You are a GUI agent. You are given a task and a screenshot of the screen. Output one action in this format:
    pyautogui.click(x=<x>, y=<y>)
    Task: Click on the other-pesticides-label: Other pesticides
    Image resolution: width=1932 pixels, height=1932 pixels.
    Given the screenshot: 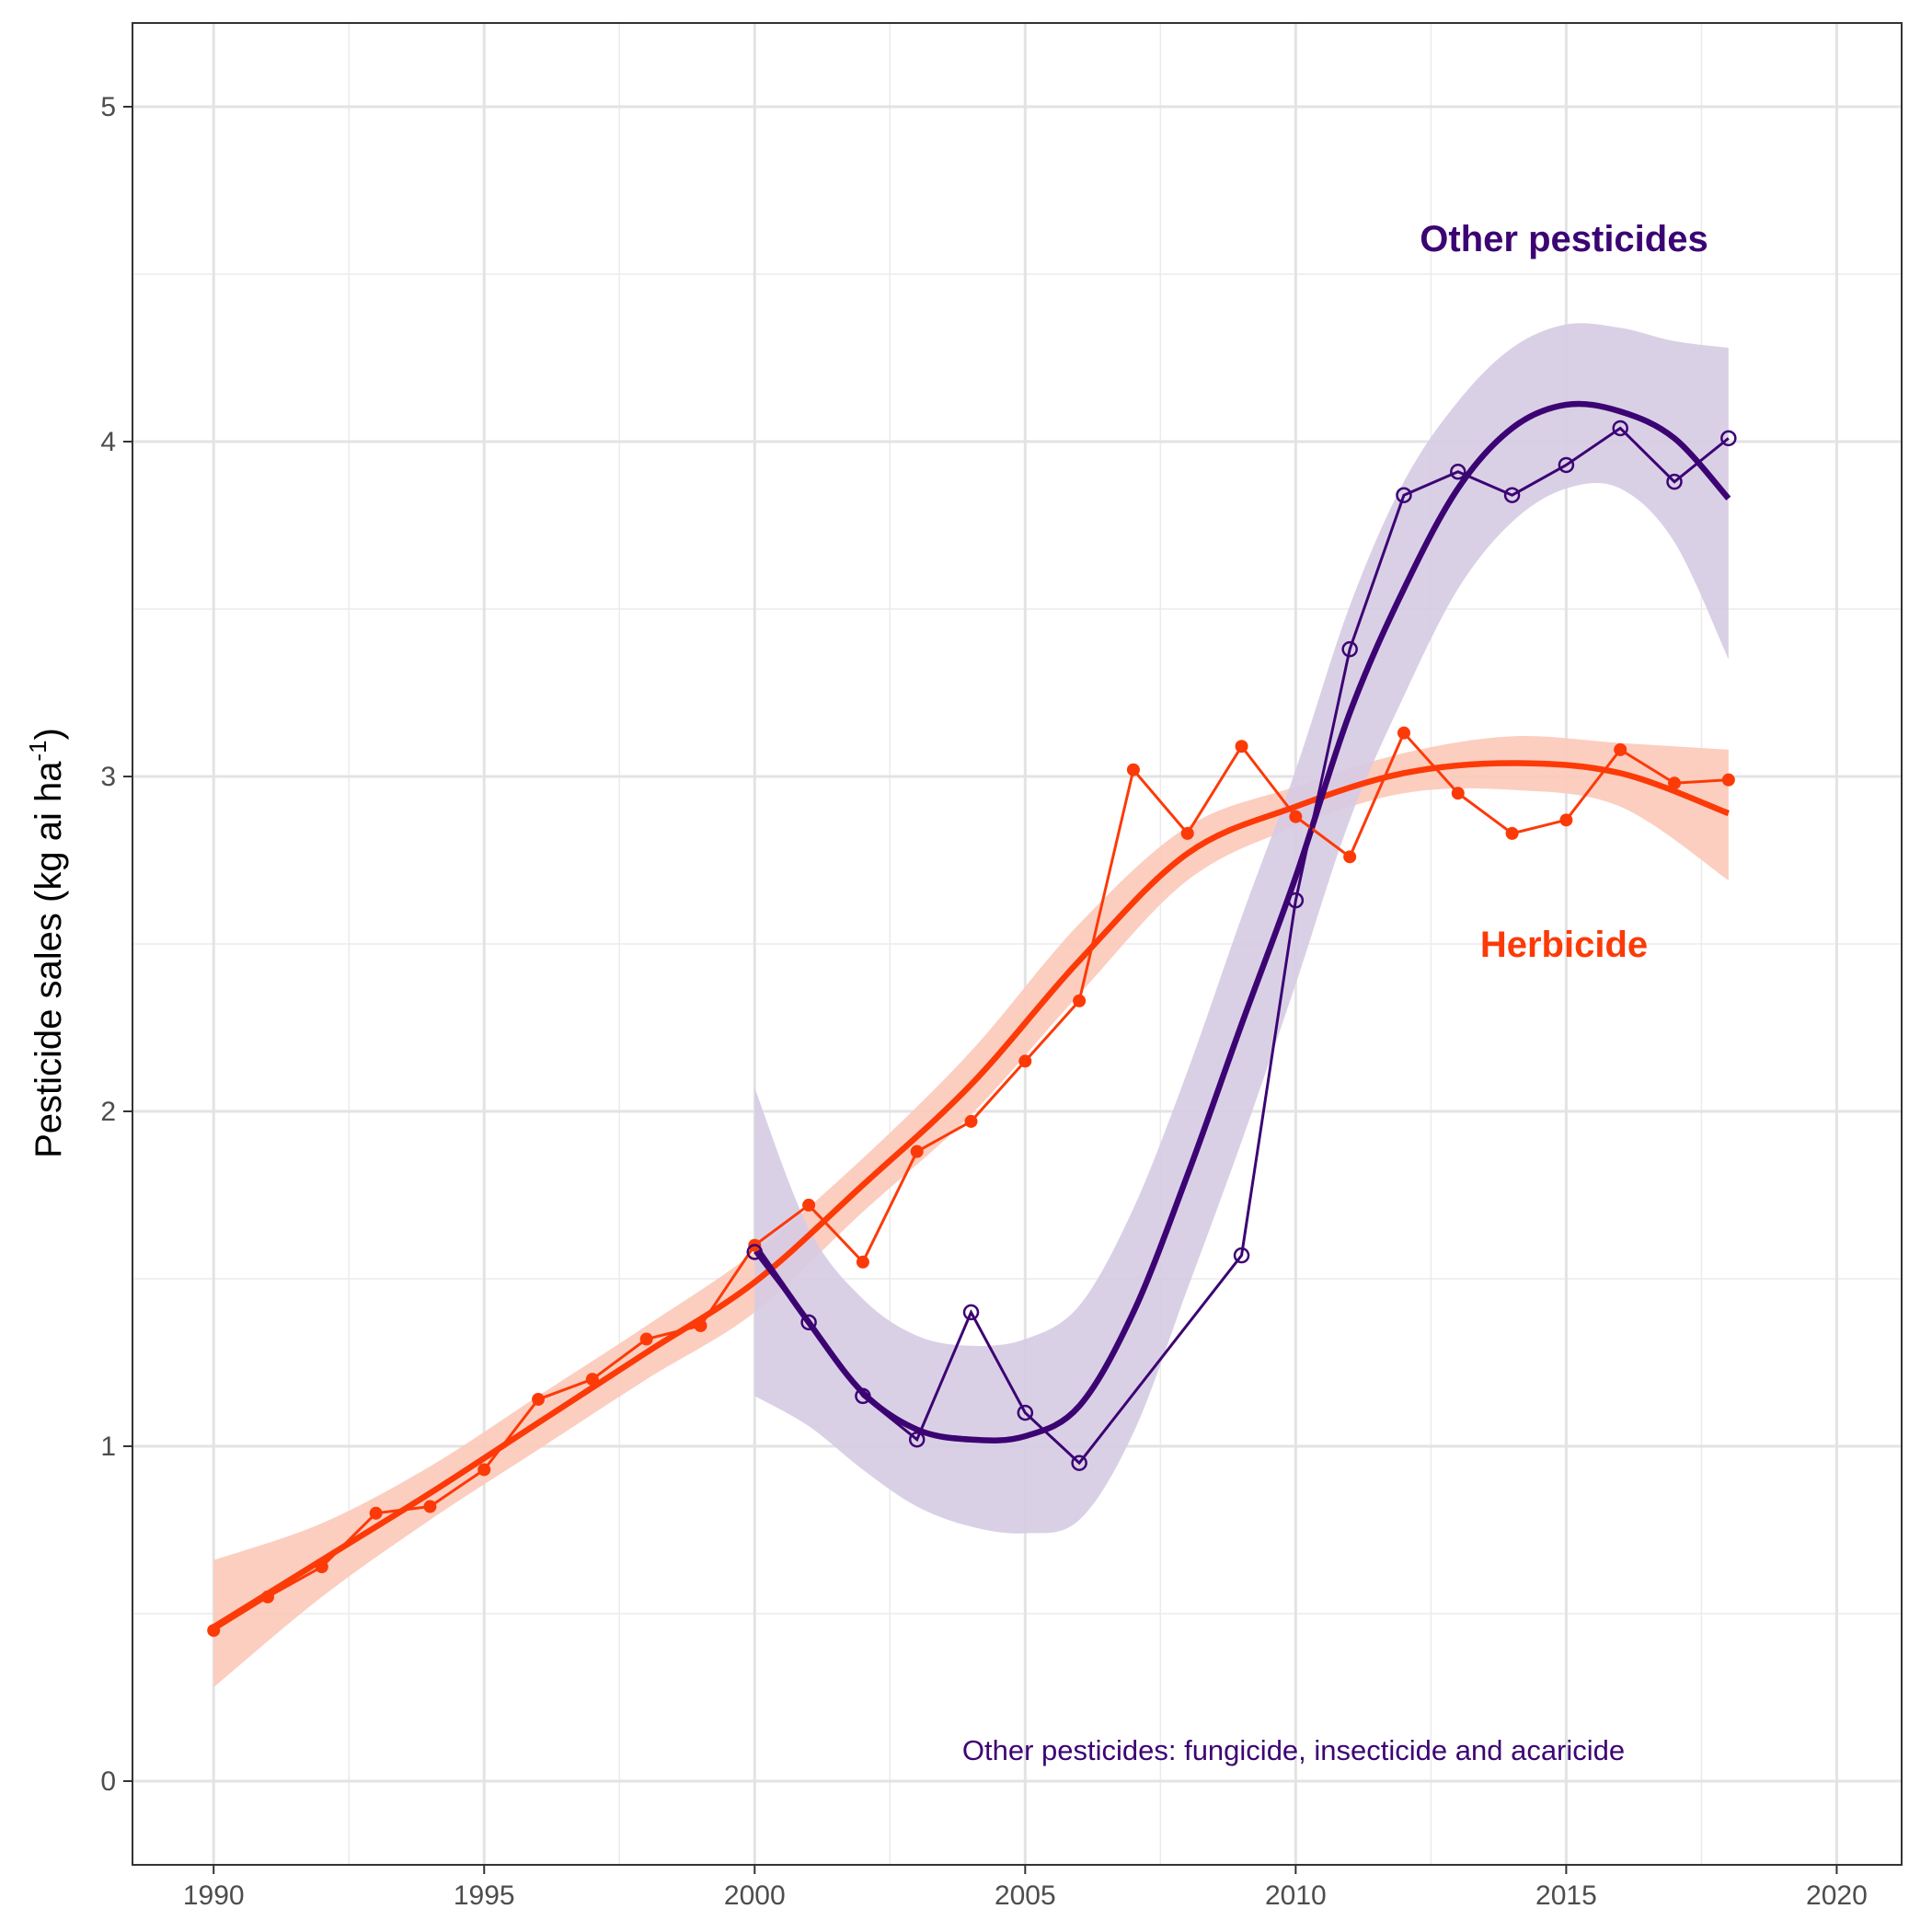 What is the action you would take?
    pyautogui.click(x=1564, y=239)
    